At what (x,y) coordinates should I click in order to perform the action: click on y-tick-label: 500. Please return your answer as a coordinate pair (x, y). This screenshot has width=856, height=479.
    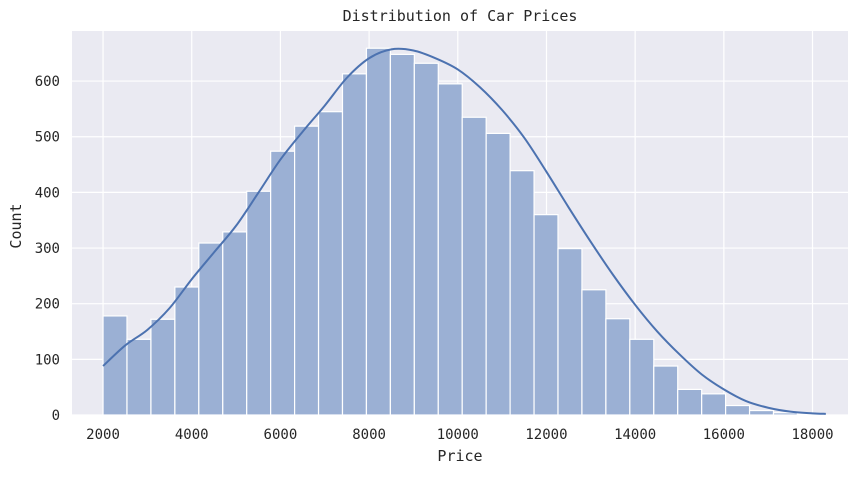
    Looking at the image, I should click on (47, 138).